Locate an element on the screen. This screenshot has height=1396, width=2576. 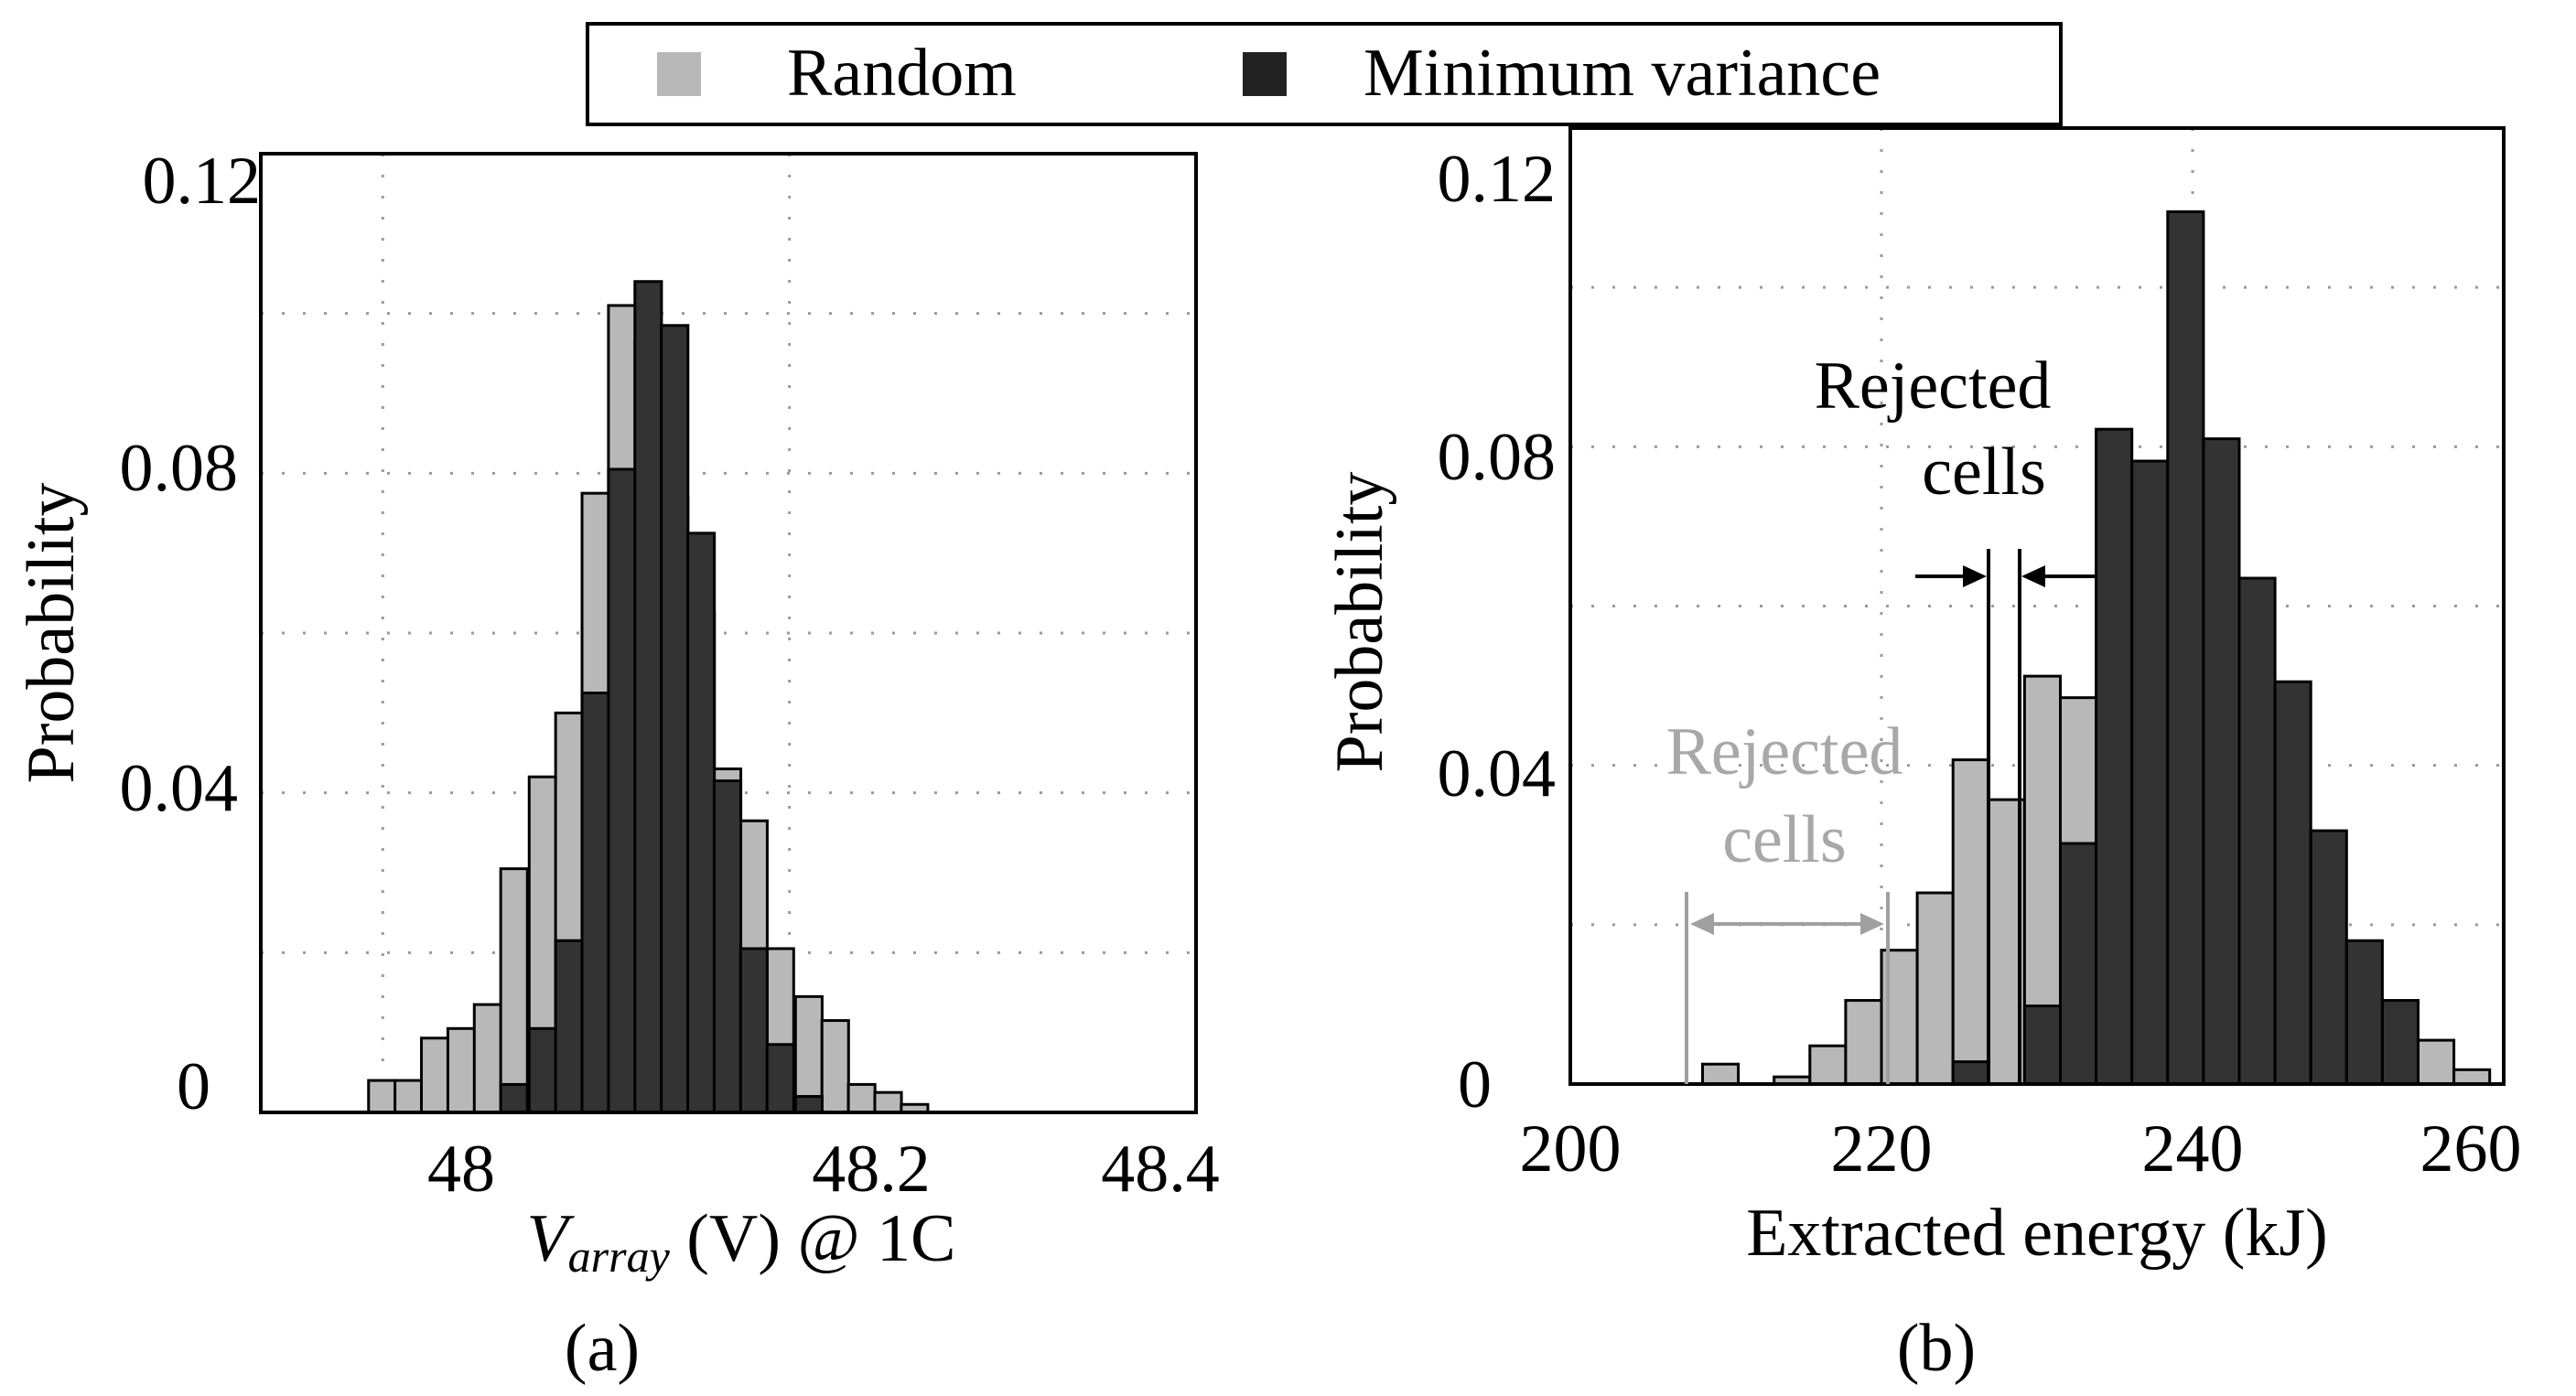
panel-a-xlabel-rest: (V) @ 1C is located at coordinates (813, 1238).